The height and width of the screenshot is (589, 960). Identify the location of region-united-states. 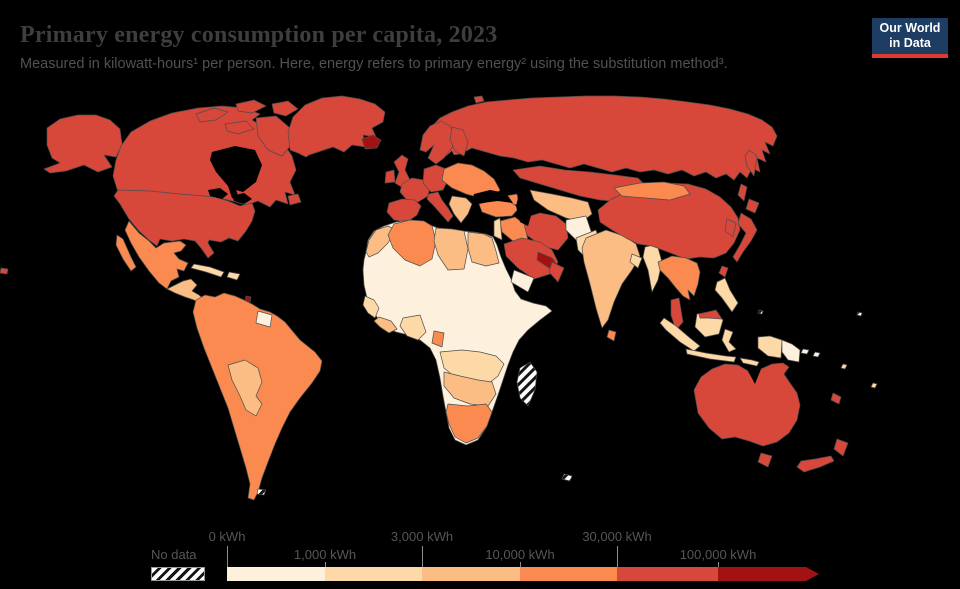
(184, 224).